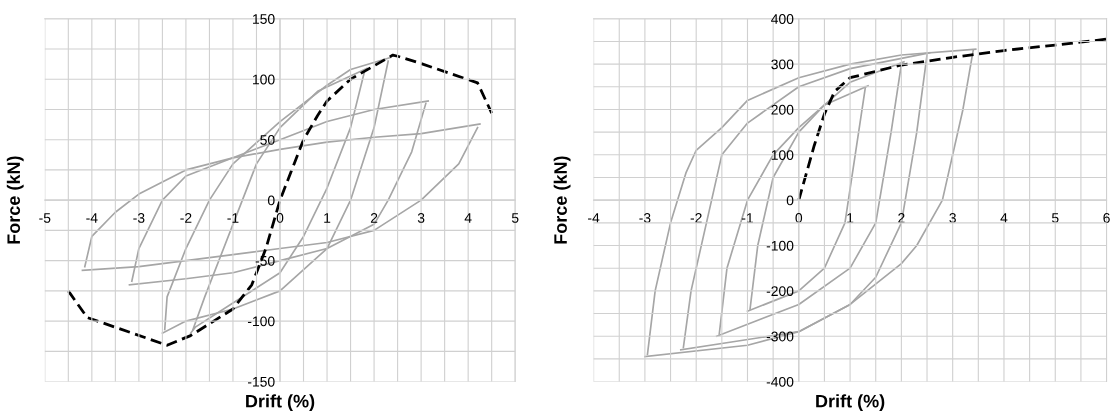  I want to click on y-tick-label: 150, so click(264, 19).